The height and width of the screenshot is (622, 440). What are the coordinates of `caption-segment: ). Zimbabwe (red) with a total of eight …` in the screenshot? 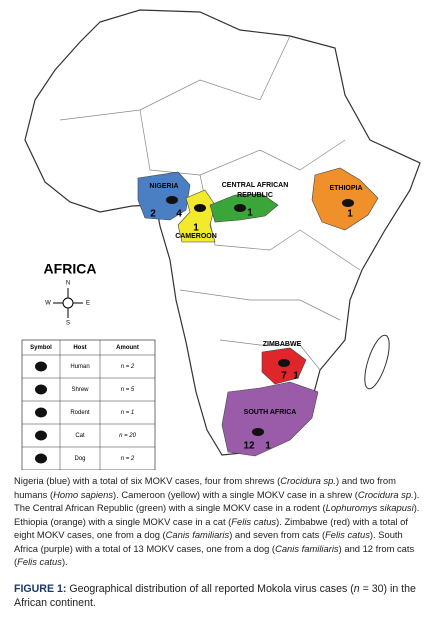 It's located at (211, 528).